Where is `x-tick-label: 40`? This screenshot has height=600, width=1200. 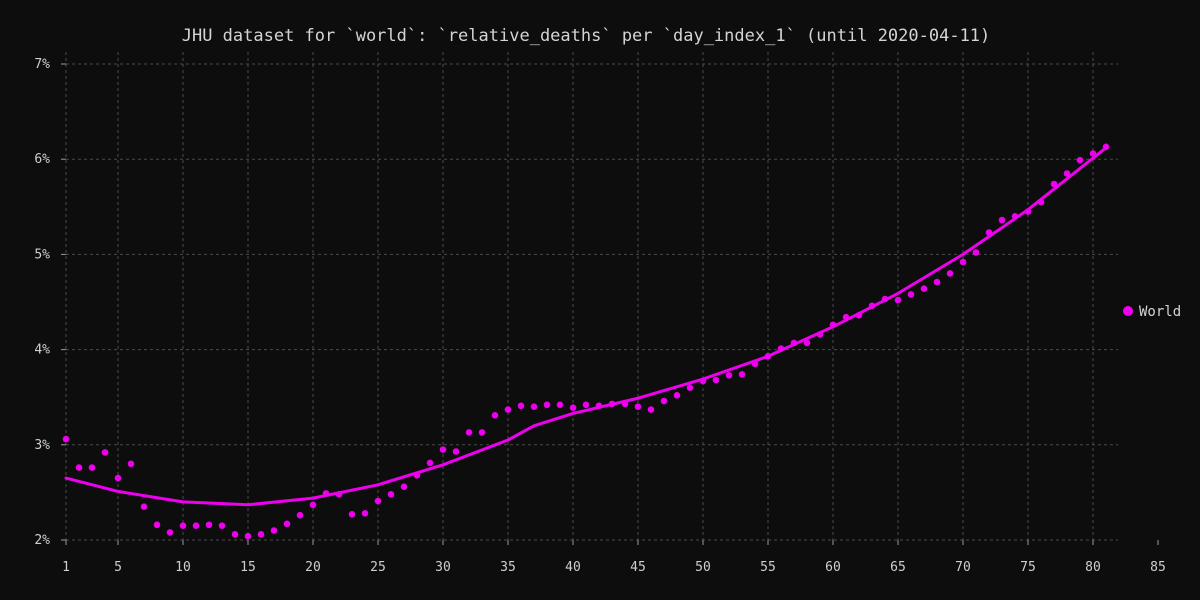 x-tick-label: 40 is located at coordinates (573, 567).